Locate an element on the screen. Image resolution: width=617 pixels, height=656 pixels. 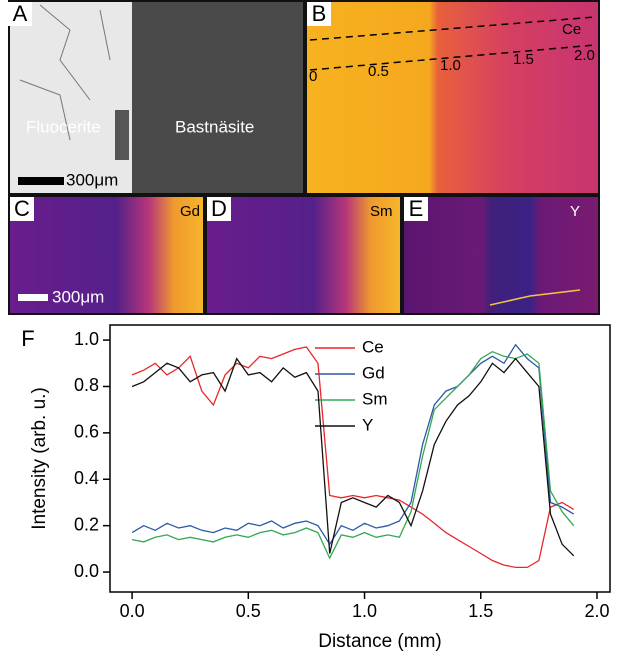
x-tick-label: 0.0 is located at coordinates (132, 611).